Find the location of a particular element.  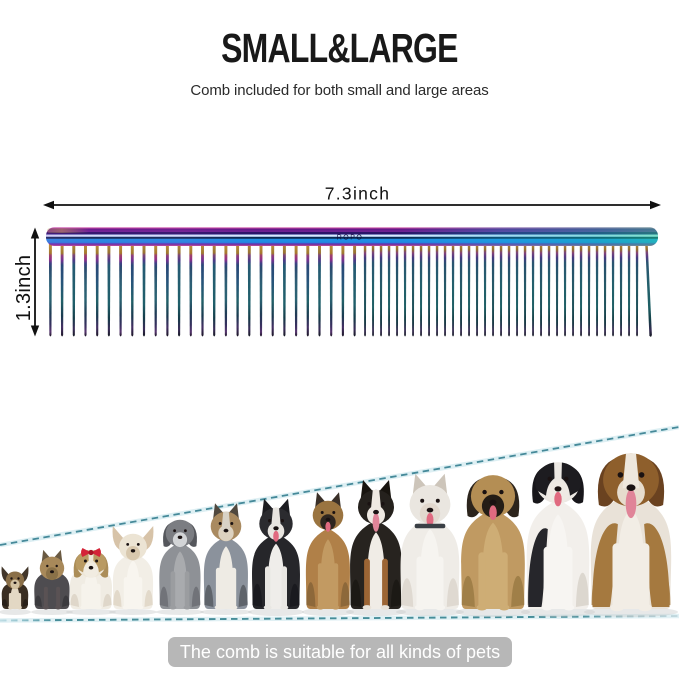

svg-text: 7.3inch is located at coordinates (358, 194).